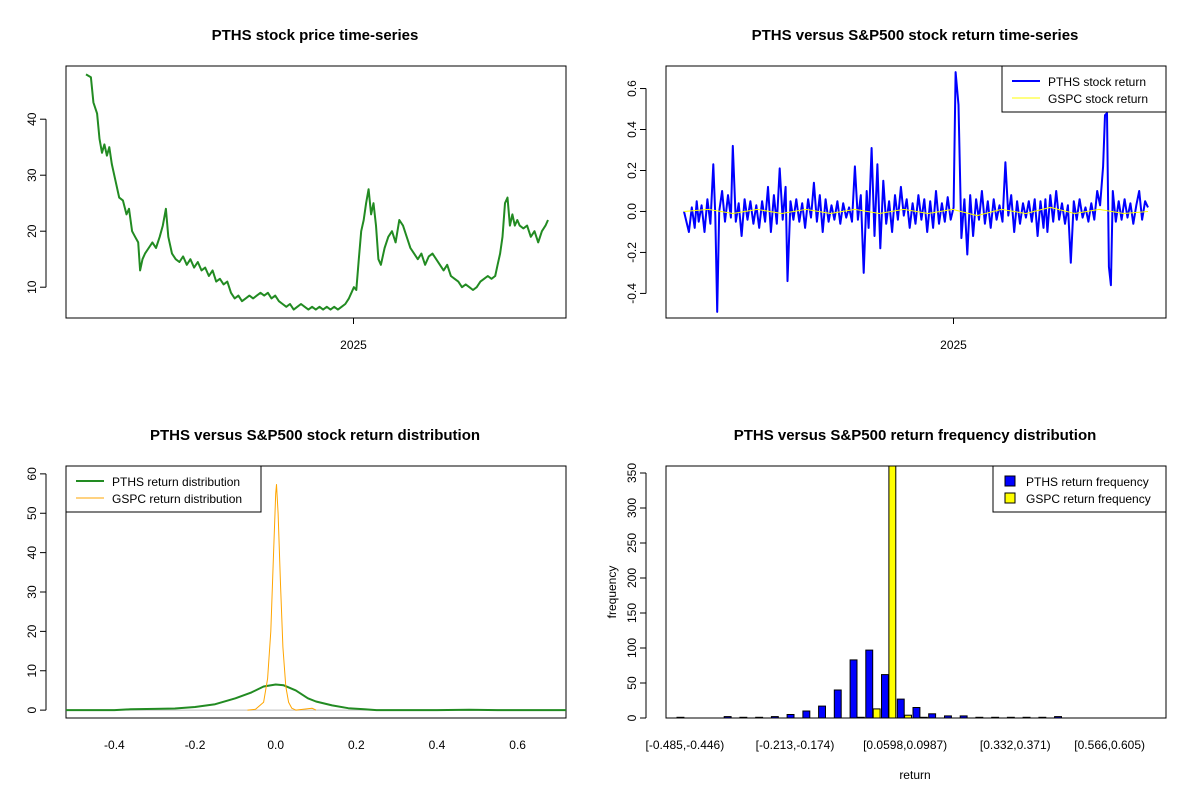  I want to click on price-series-group, so click(317, 192).